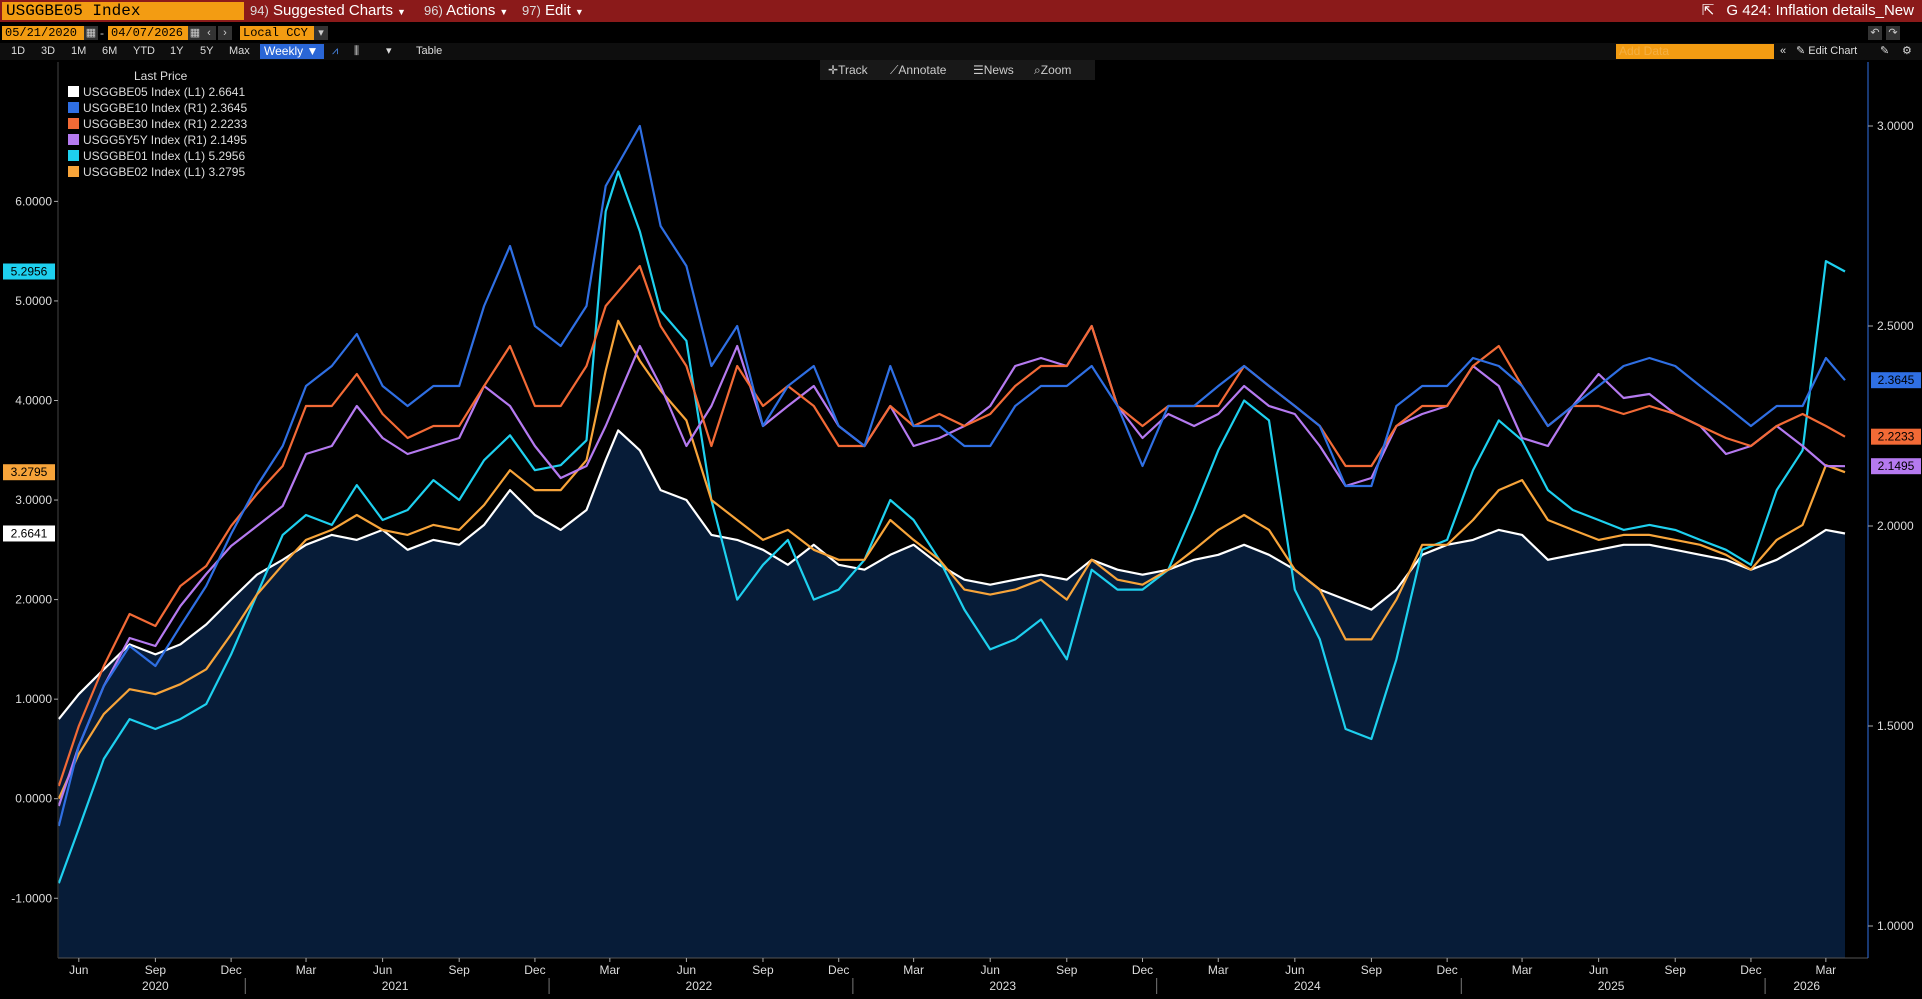 The width and height of the screenshot is (1922, 999). What do you see at coordinates (132, 124) in the screenshot?
I see `legend-series-name: USGGBE30 Index` at bounding box center [132, 124].